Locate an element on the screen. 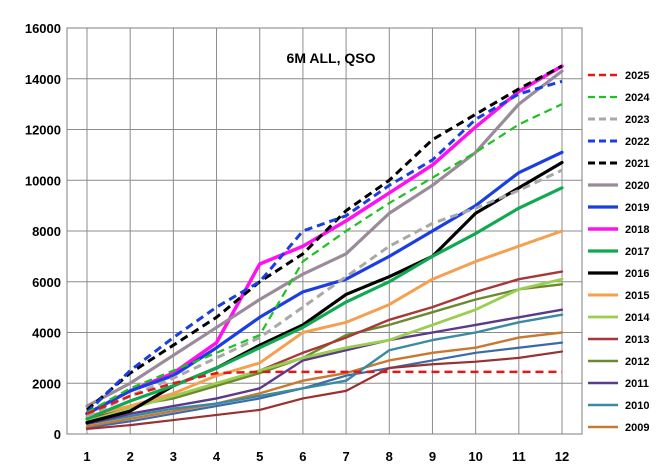 The width and height of the screenshot is (669, 468). x-tick-label: 10 is located at coordinates (475, 456).